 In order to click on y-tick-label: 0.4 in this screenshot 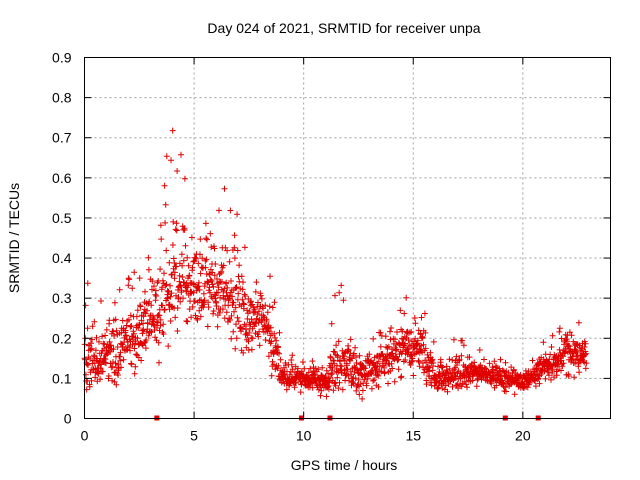, I will do `click(62, 258)`.